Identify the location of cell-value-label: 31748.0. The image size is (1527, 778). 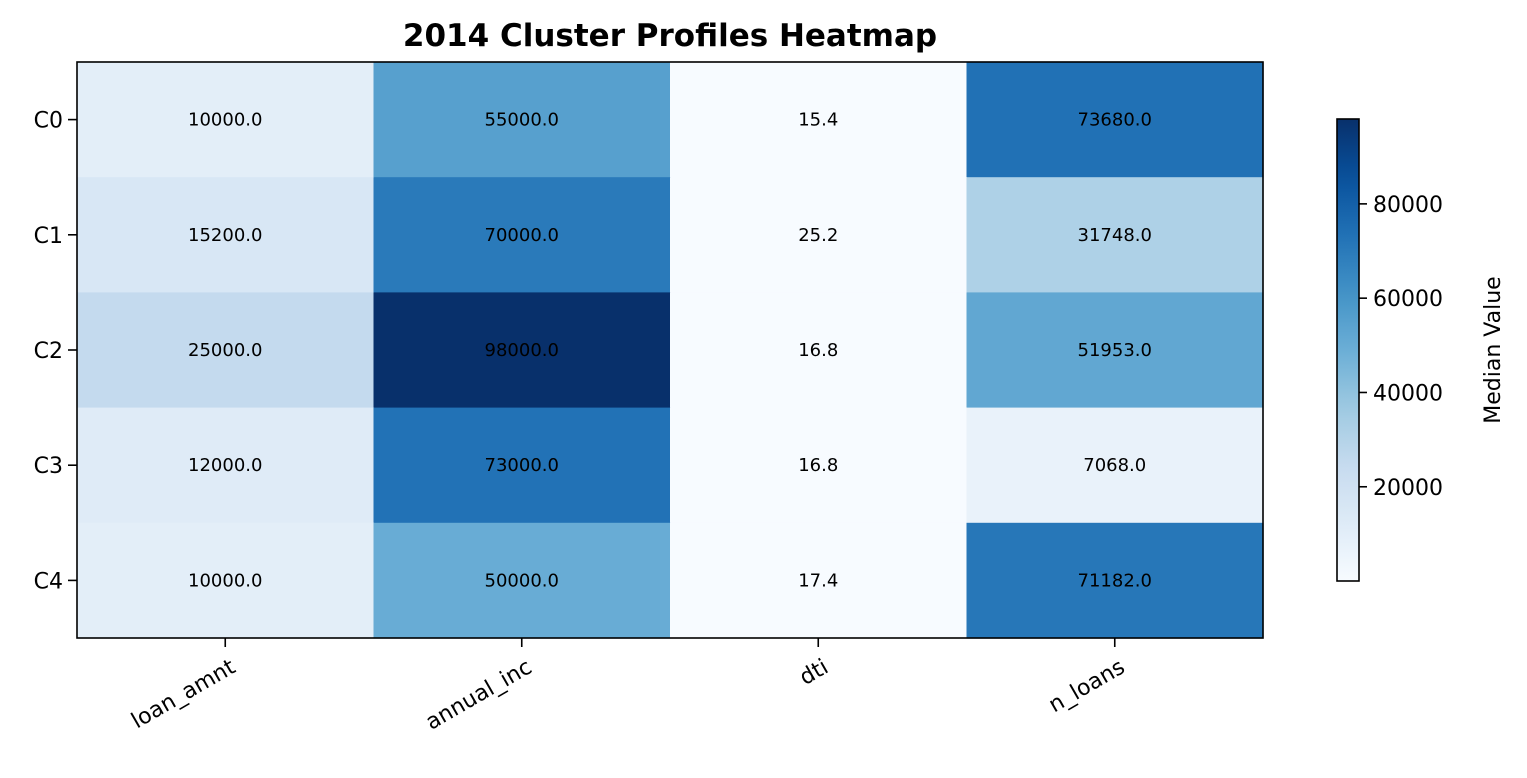
(1115, 235).